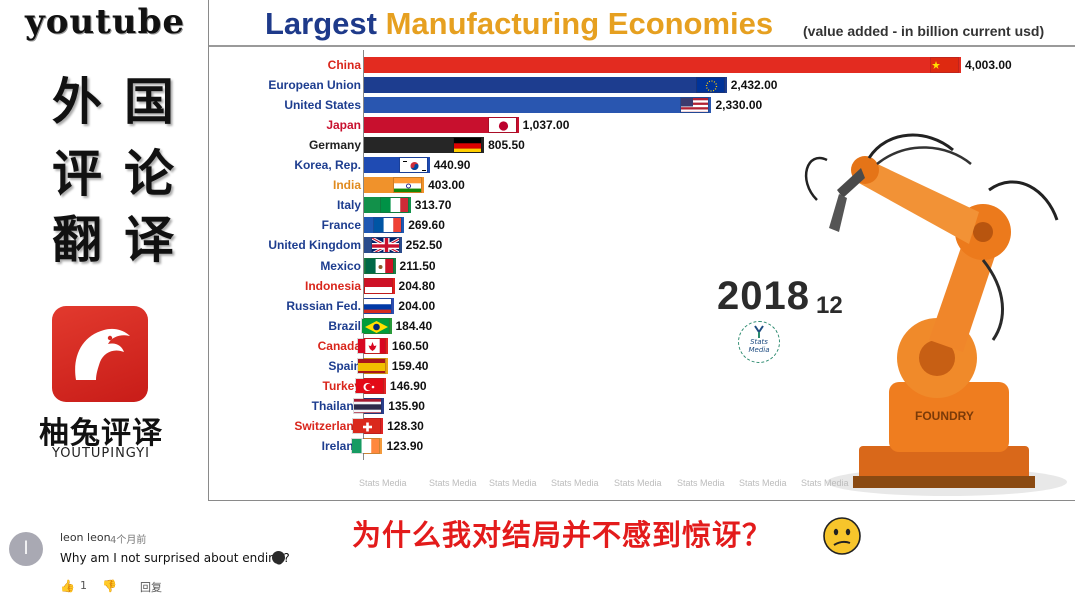 This screenshot has height=608, width=1080. I want to click on category-label: European Union, so click(314, 85).